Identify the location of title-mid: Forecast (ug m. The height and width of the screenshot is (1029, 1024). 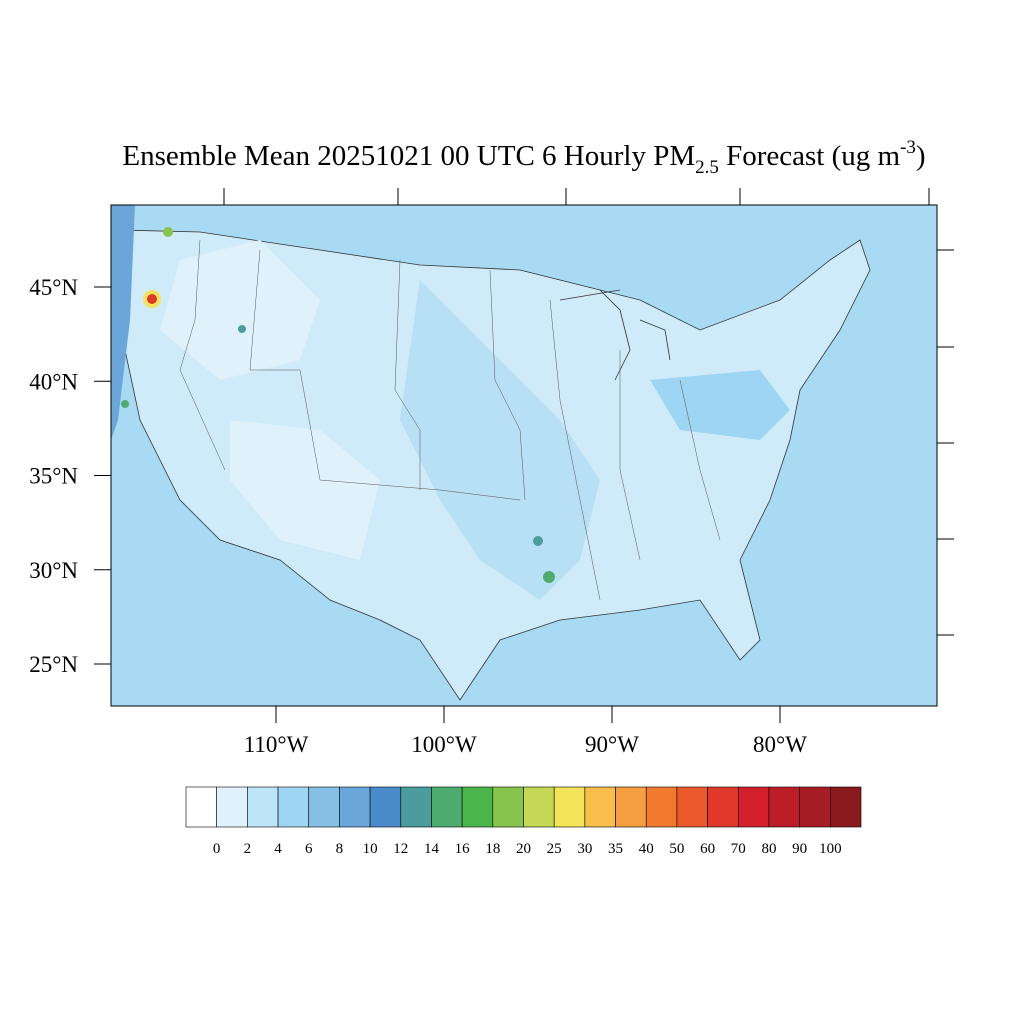
(810, 156).